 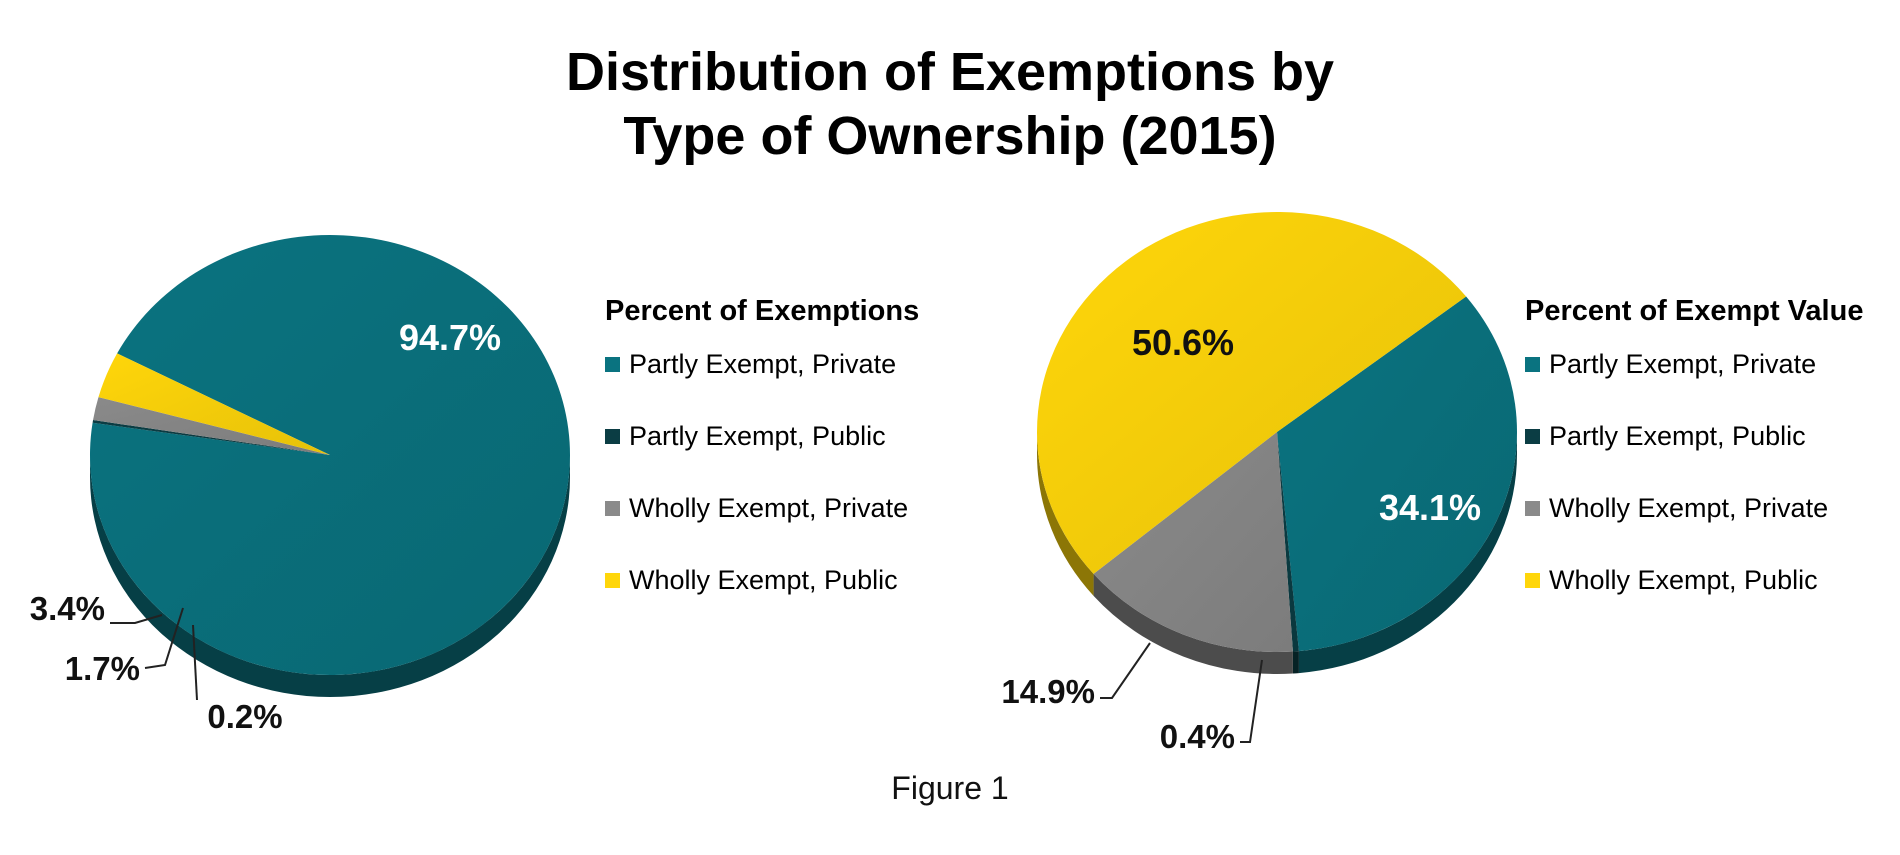 I want to click on data-label: 50.6%, so click(x=1183, y=342).